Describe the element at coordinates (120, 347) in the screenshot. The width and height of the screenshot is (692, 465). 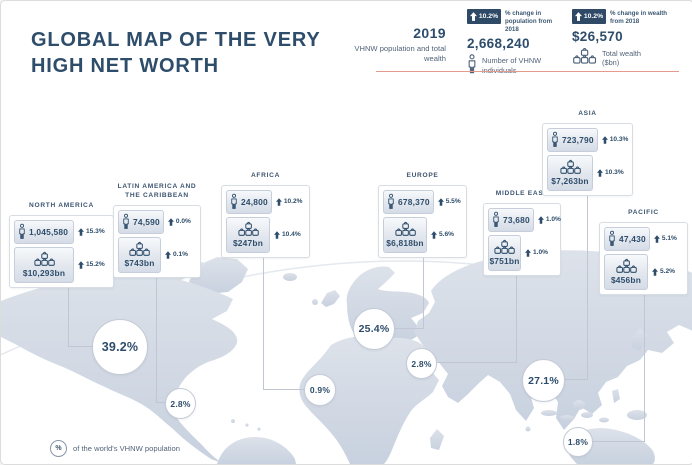
I see `share-circle-north-america: 39.2%` at that location.